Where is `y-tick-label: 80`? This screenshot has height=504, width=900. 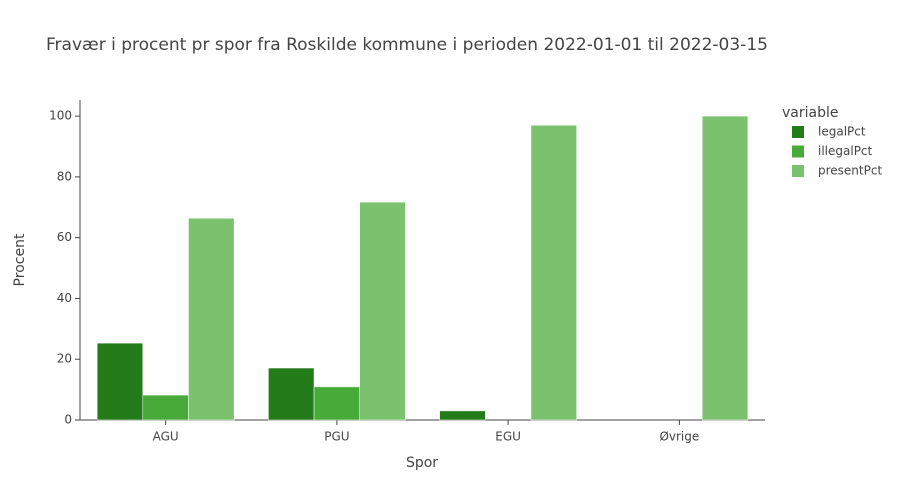 y-tick-label: 80 is located at coordinates (64, 176).